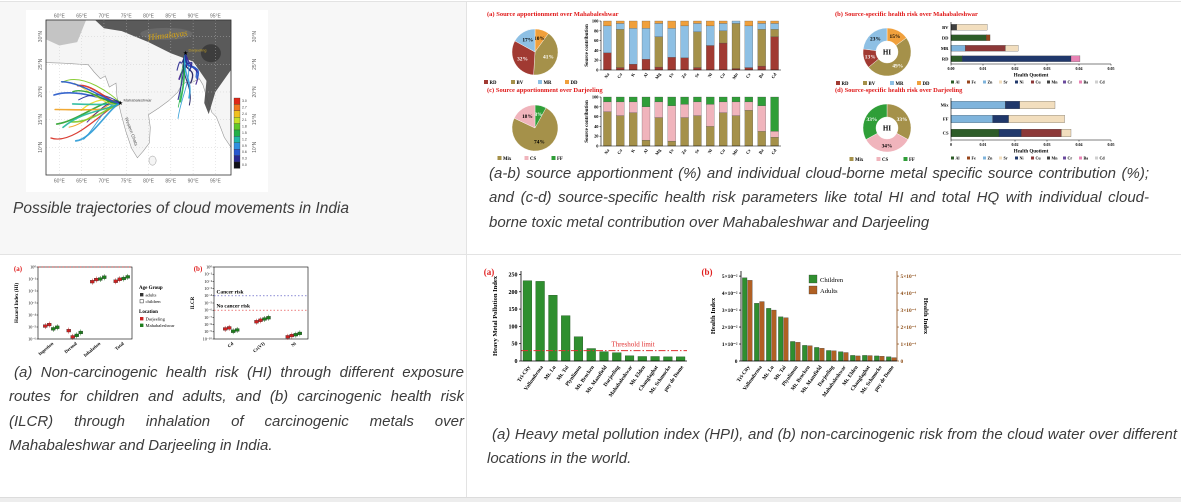 The image size is (1181, 502). I want to click on legend-label: Mn, so click(1055, 157).